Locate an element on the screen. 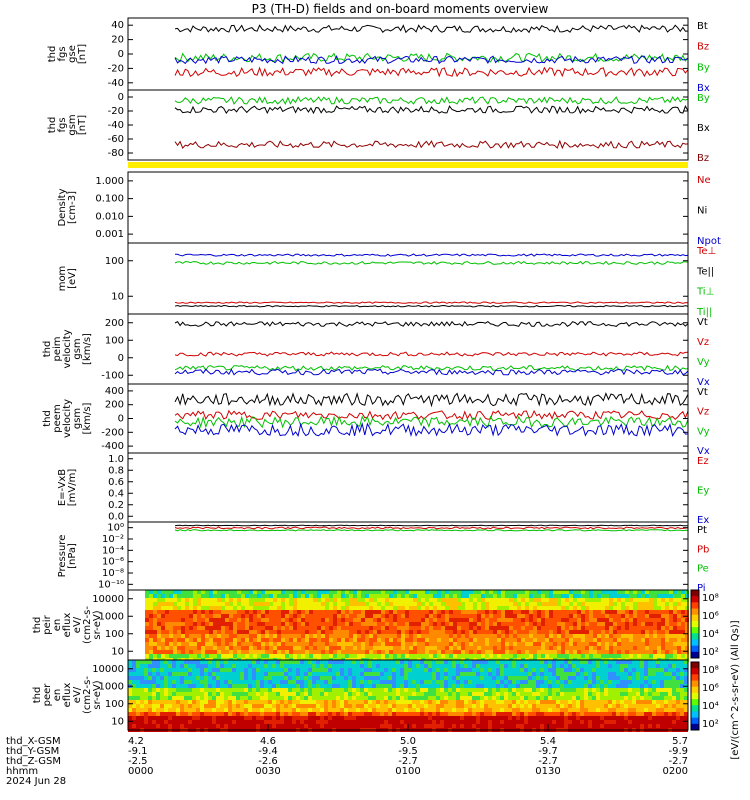  y-tick-label: 0.001 is located at coordinates (109, 234).